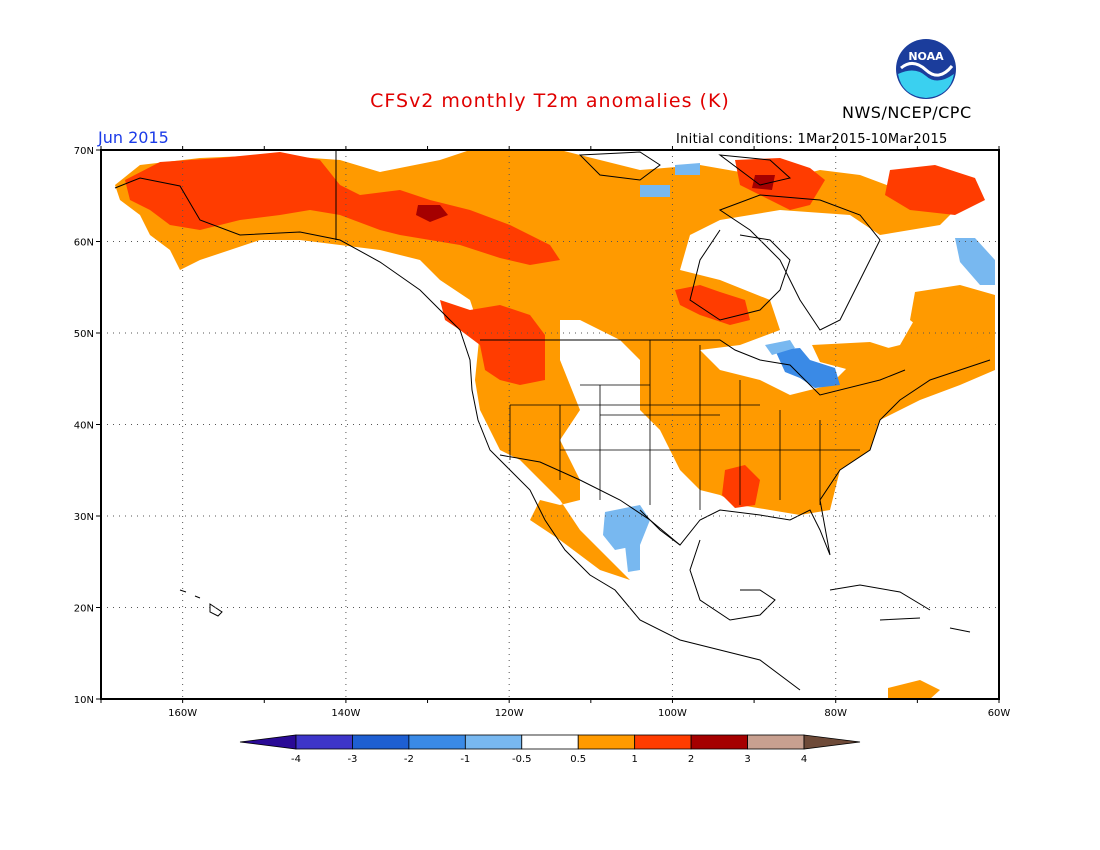 The height and width of the screenshot is (850, 1100). Describe the element at coordinates (672, 713) in the screenshot. I see `lon-label: 100W` at that location.